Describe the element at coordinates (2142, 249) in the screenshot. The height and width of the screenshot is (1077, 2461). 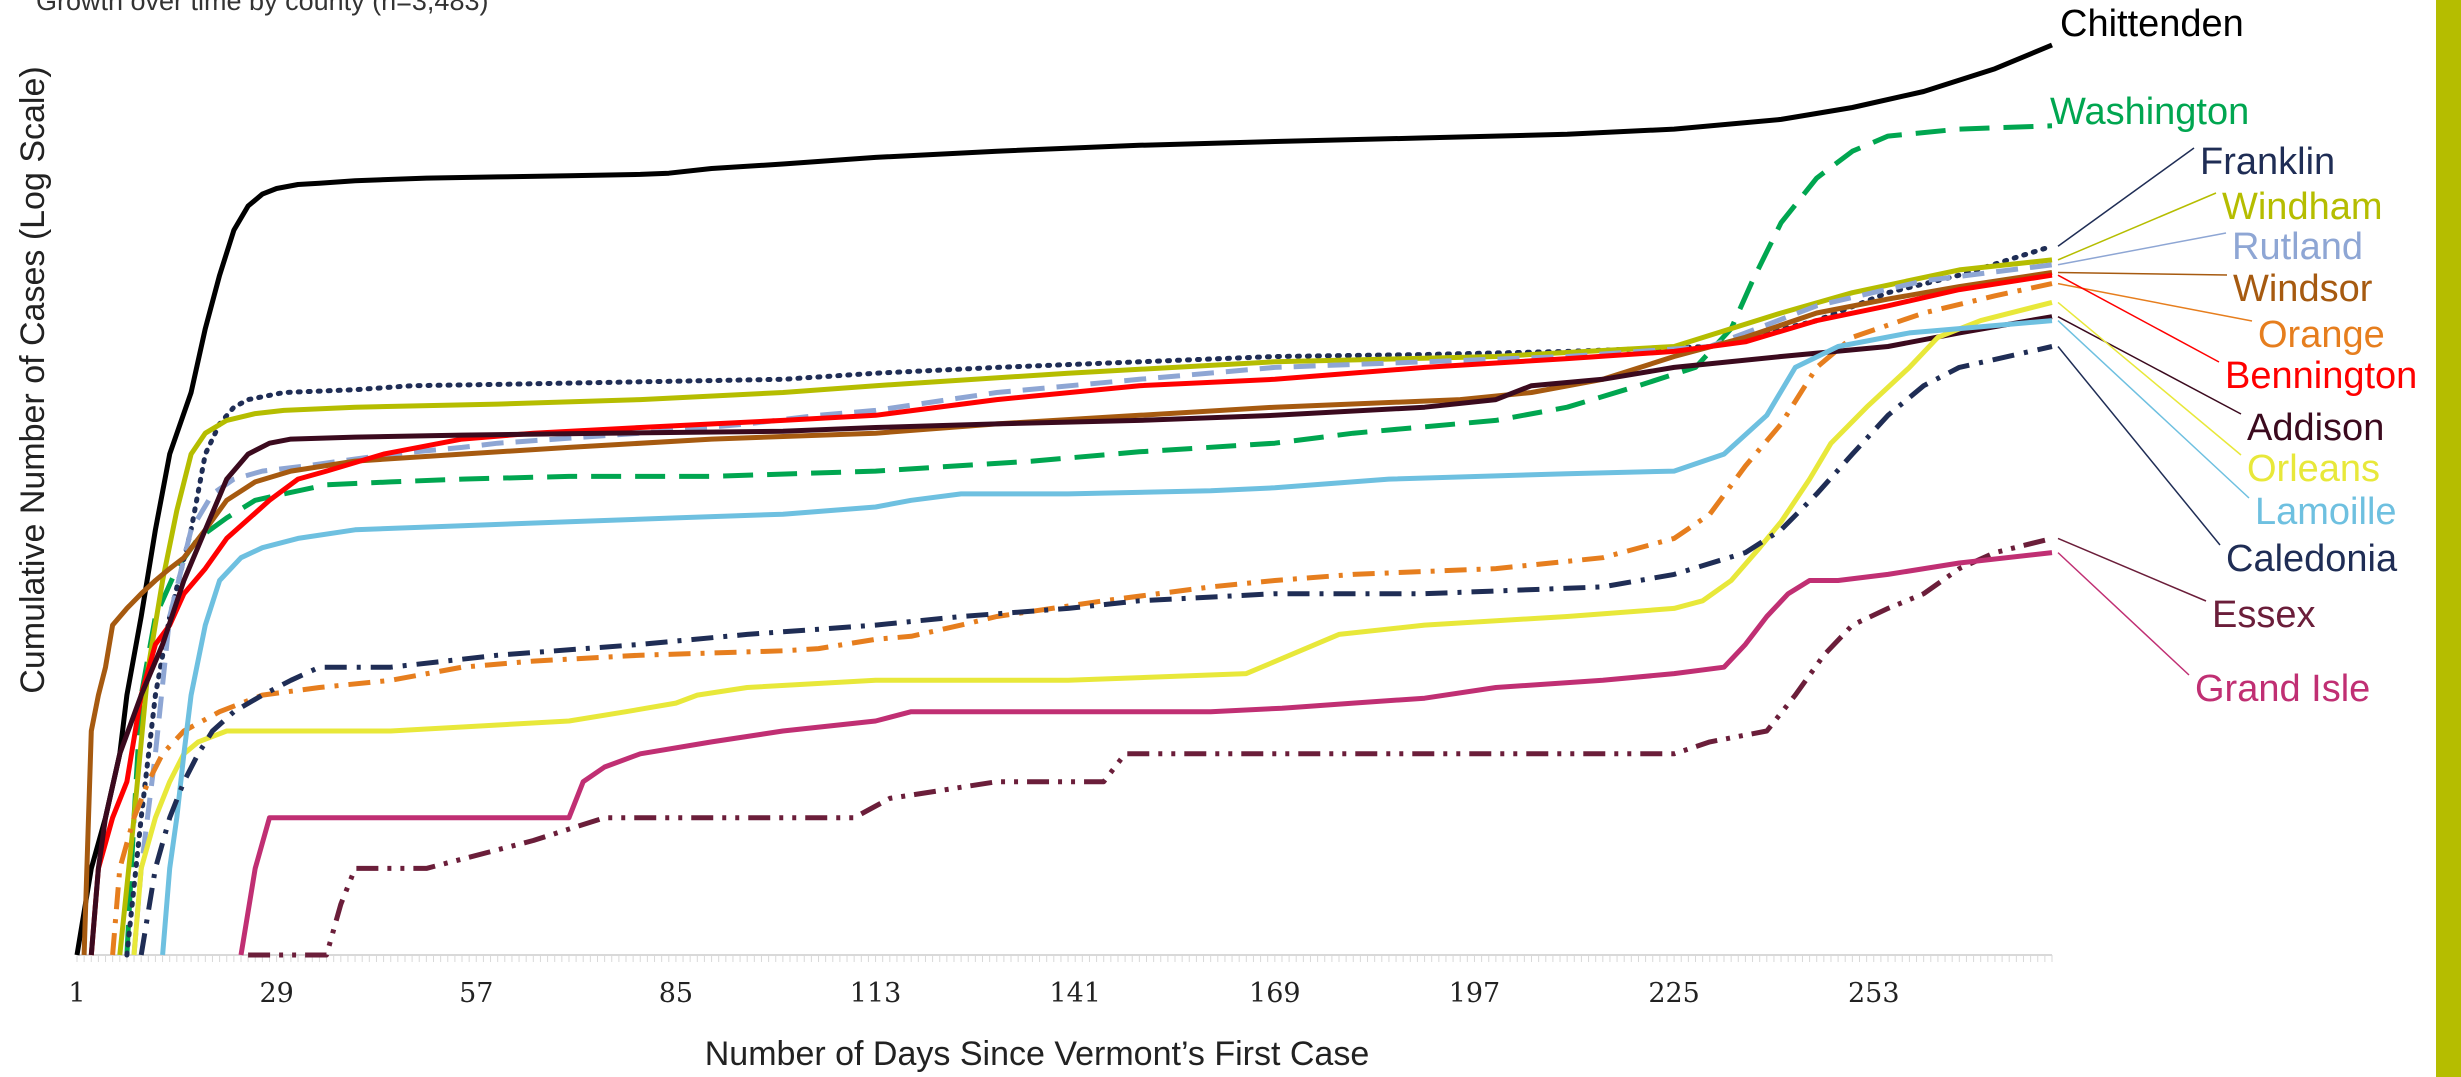
I see `leader-line-rutland` at that location.